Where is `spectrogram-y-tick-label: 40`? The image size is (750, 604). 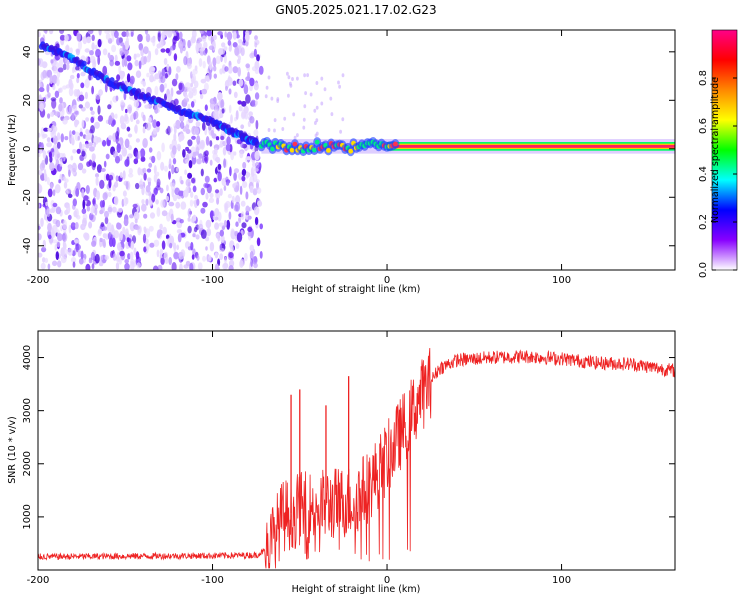
spectrogram-y-tick-label: 40 is located at coordinates (27, 51).